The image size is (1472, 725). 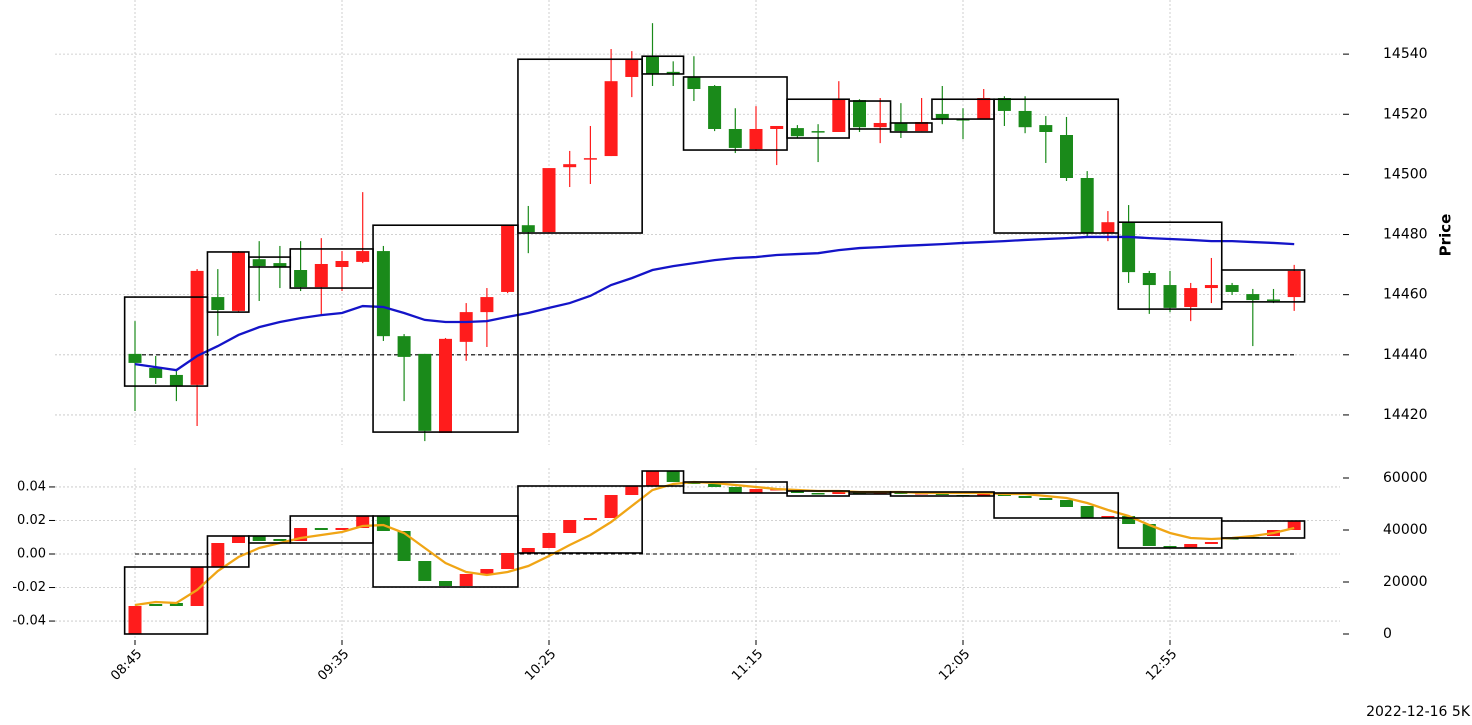 I want to click on y-tick-label: 60000, so click(x=1405, y=478).